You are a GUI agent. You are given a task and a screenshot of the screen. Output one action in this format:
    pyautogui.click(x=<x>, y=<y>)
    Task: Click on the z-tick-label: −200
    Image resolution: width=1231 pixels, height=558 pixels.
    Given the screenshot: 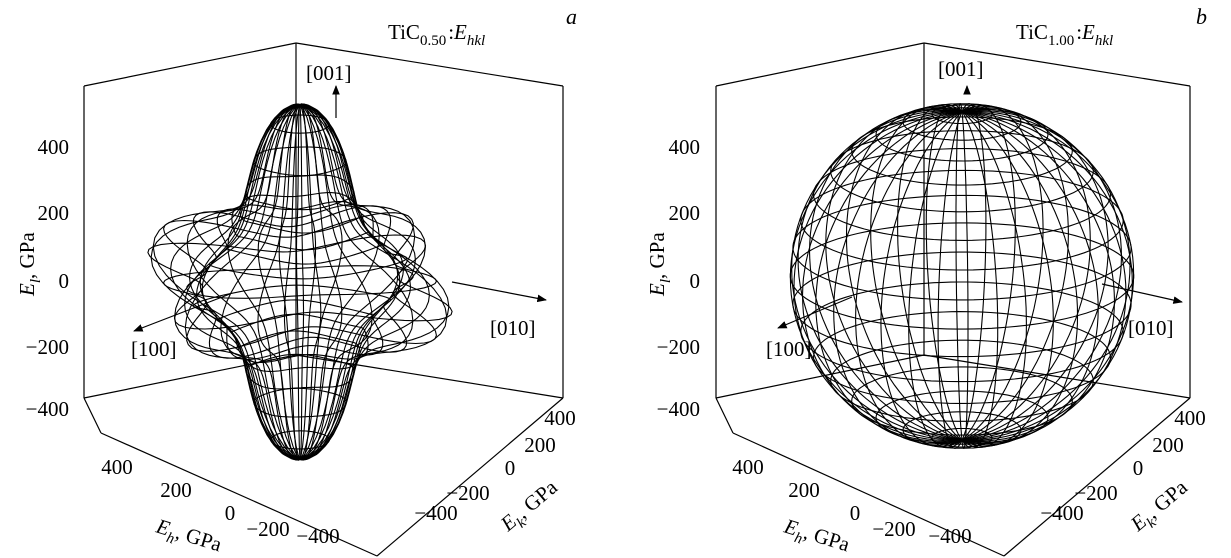 What is the action you would take?
    pyautogui.click(x=47, y=347)
    